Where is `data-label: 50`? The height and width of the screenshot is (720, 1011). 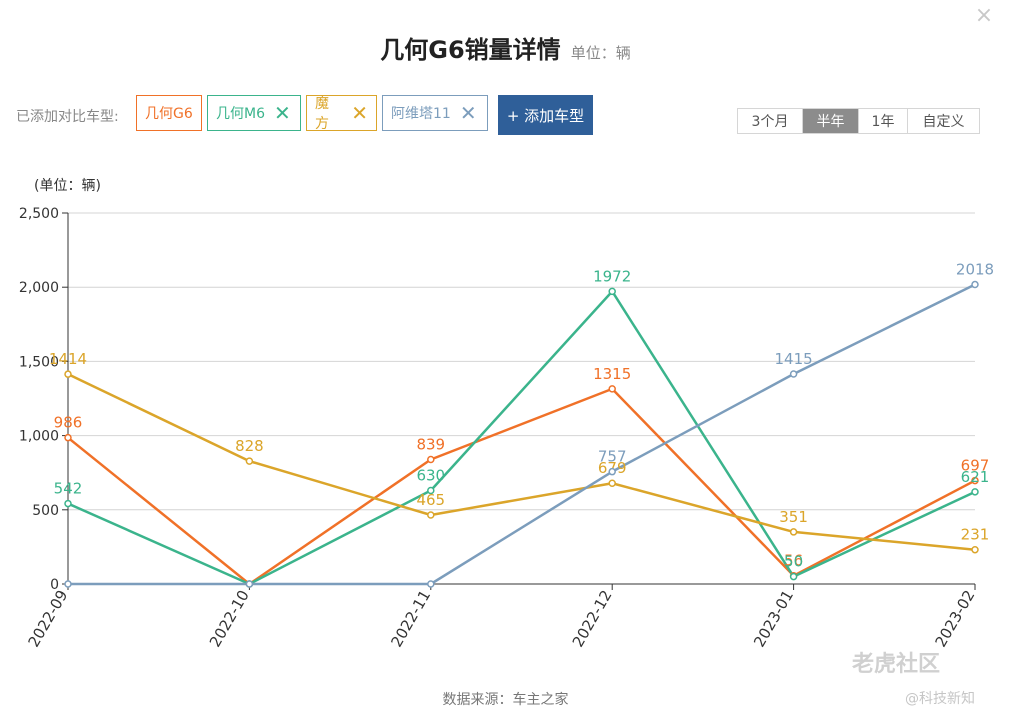
data-label: 50 is located at coordinates (793, 562).